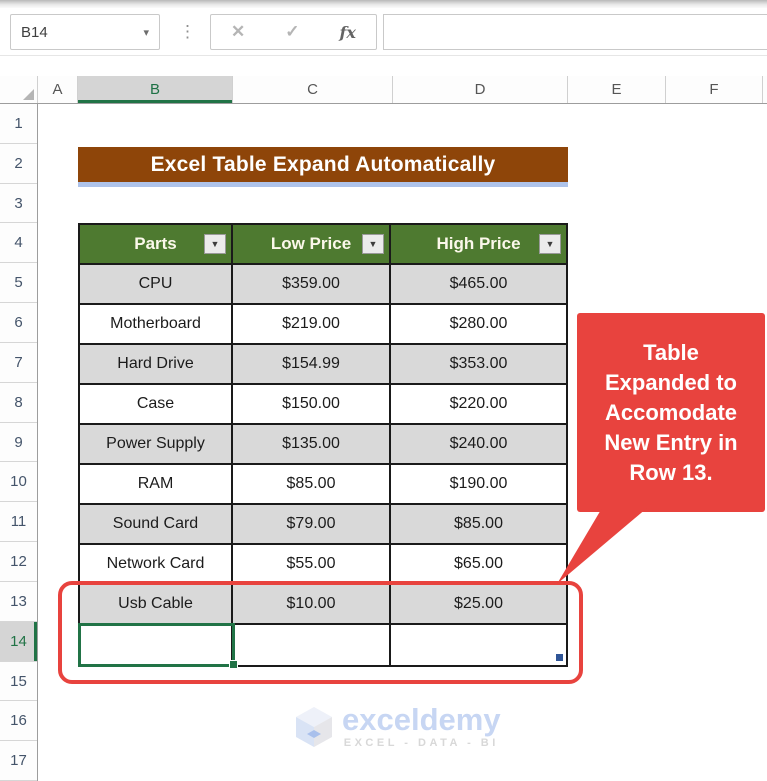 This screenshot has height=781, width=767. I want to click on row-header-17: 17, so click(18, 761).